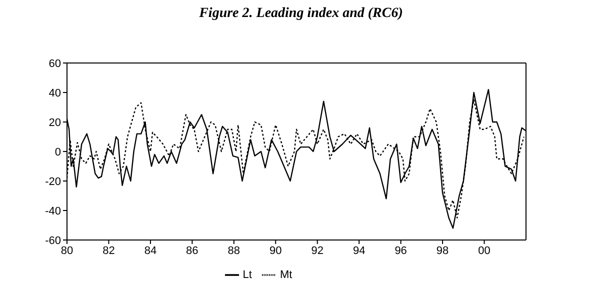 The height and width of the screenshot is (296, 602). Describe the element at coordinates (53, 182) in the screenshot. I see `y-tick-label: -20` at that location.